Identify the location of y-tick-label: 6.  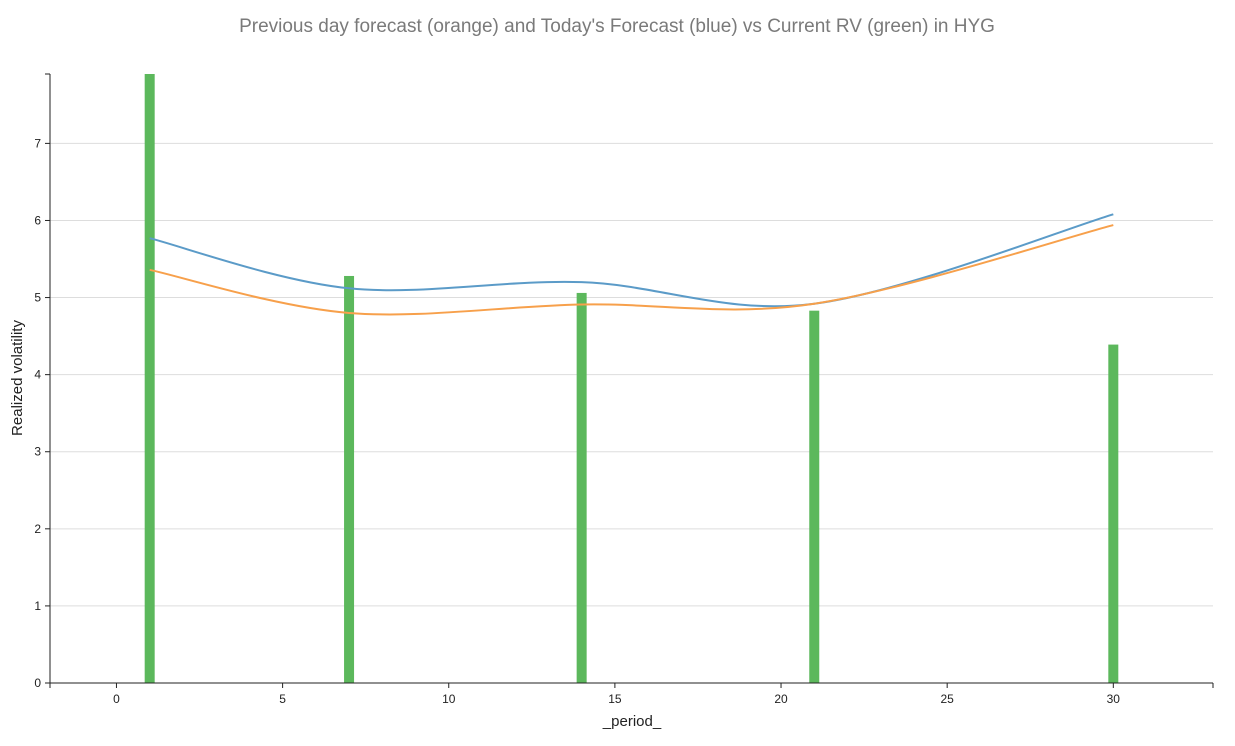
(37, 220).